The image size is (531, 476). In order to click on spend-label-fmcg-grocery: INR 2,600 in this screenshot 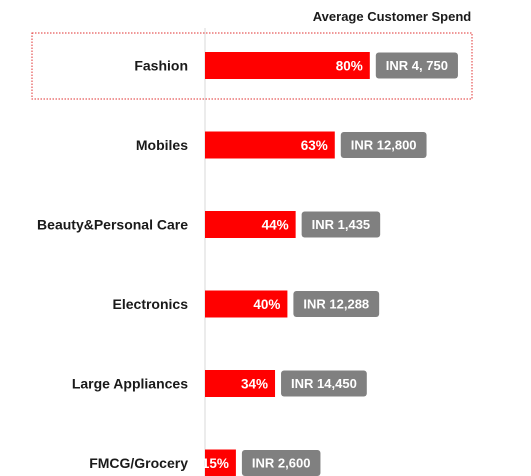, I will do `click(281, 463)`.